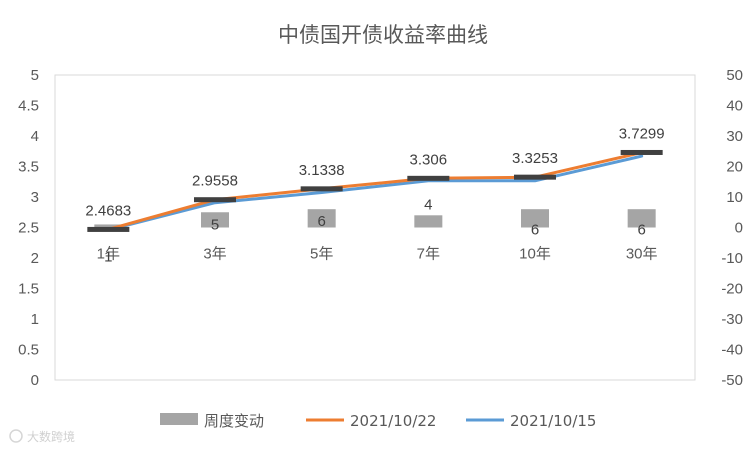 The height and width of the screenshot is (452, 752). What do you see at coordinates (535, 254) in the screenshot?
I see `category-label: 10年` at bounding box center [535, 254].